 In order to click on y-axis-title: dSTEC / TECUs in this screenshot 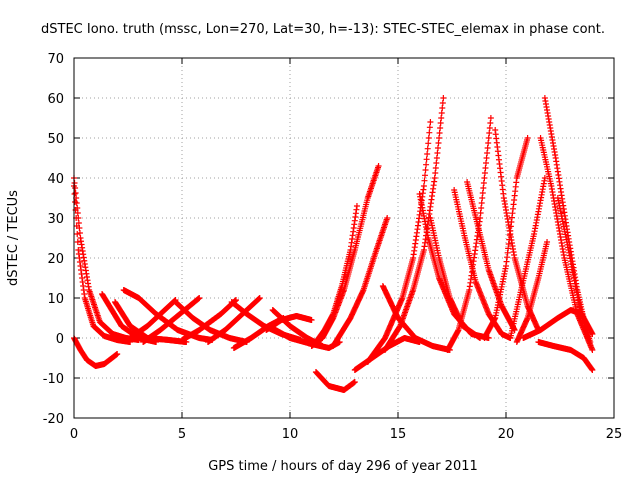, I will do `click(13, 238)`.